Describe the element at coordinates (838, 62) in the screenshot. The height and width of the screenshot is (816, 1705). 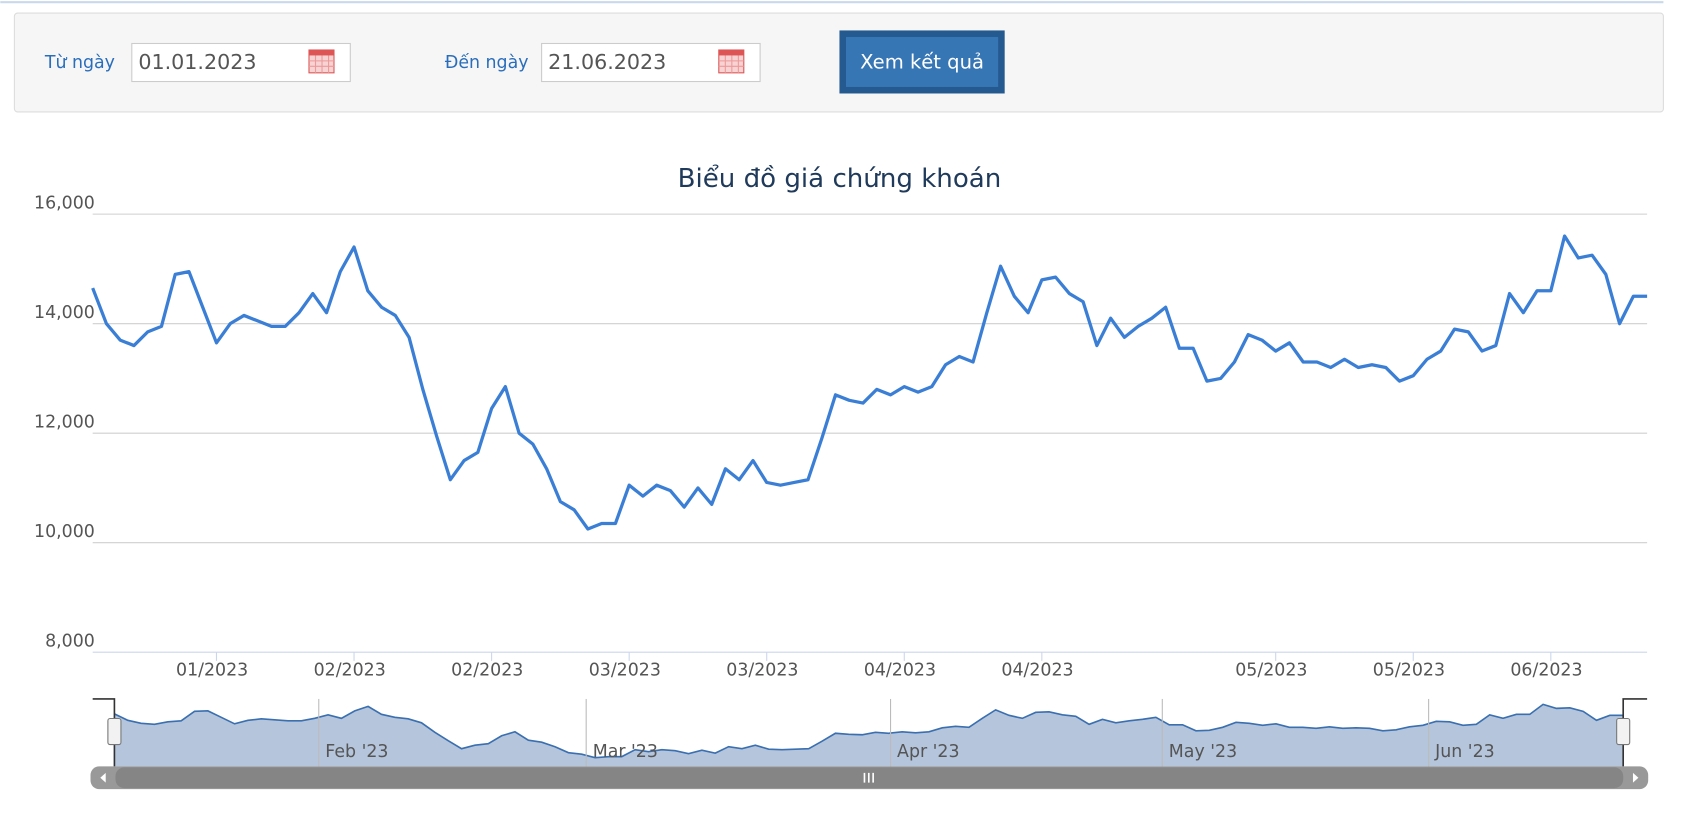
I see `filter-panel` at that location.